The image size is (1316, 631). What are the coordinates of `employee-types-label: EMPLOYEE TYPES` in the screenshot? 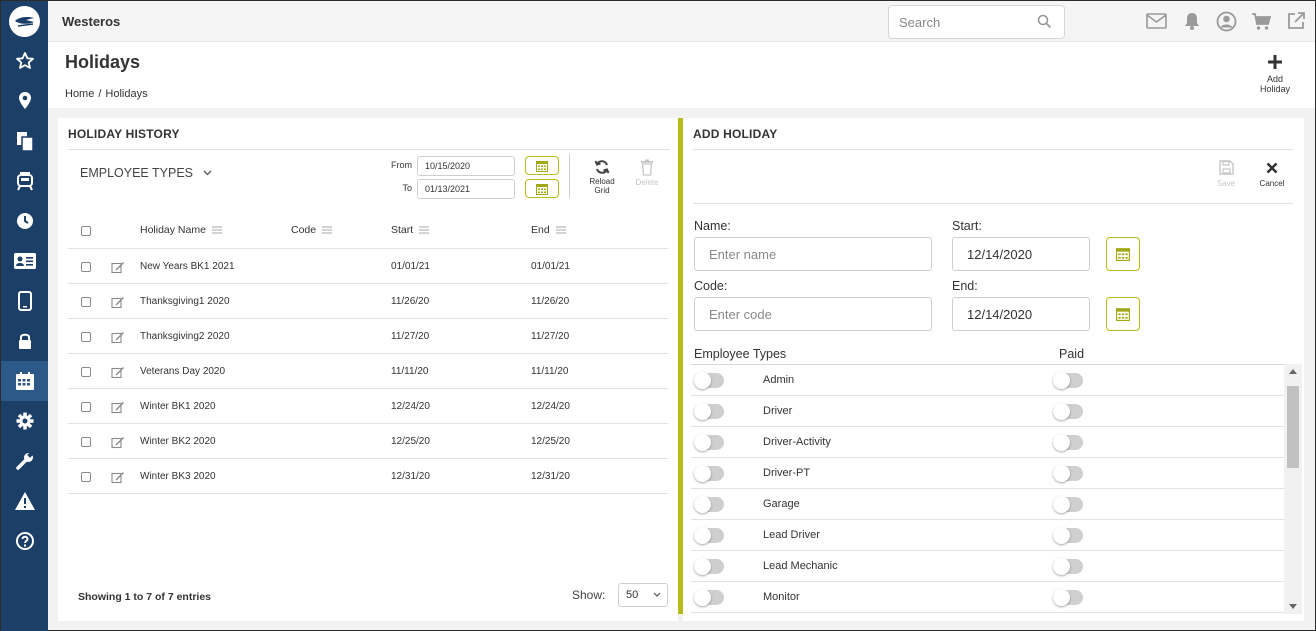 It's located at (137, 173).